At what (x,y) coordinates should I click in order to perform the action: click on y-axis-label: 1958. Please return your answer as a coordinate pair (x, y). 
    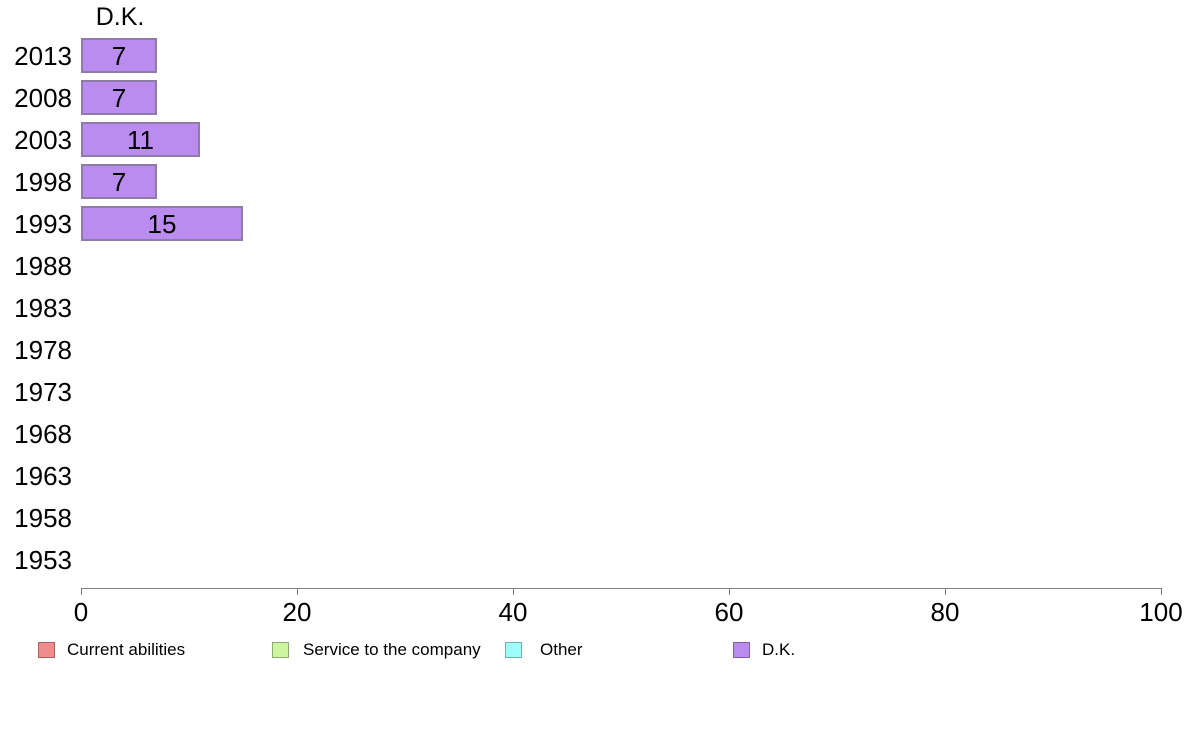
    Looking at the image, I should click on (43, 518).